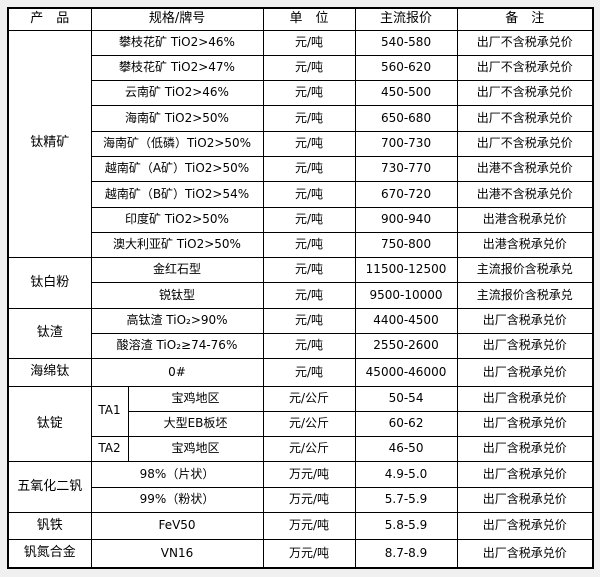 The width and height of the screenshot is (600, 577). What do you see at coordinates (177, 270) in the screenshot?
I see `spec-cell: 金红石型` at bounding box center [177, 270].